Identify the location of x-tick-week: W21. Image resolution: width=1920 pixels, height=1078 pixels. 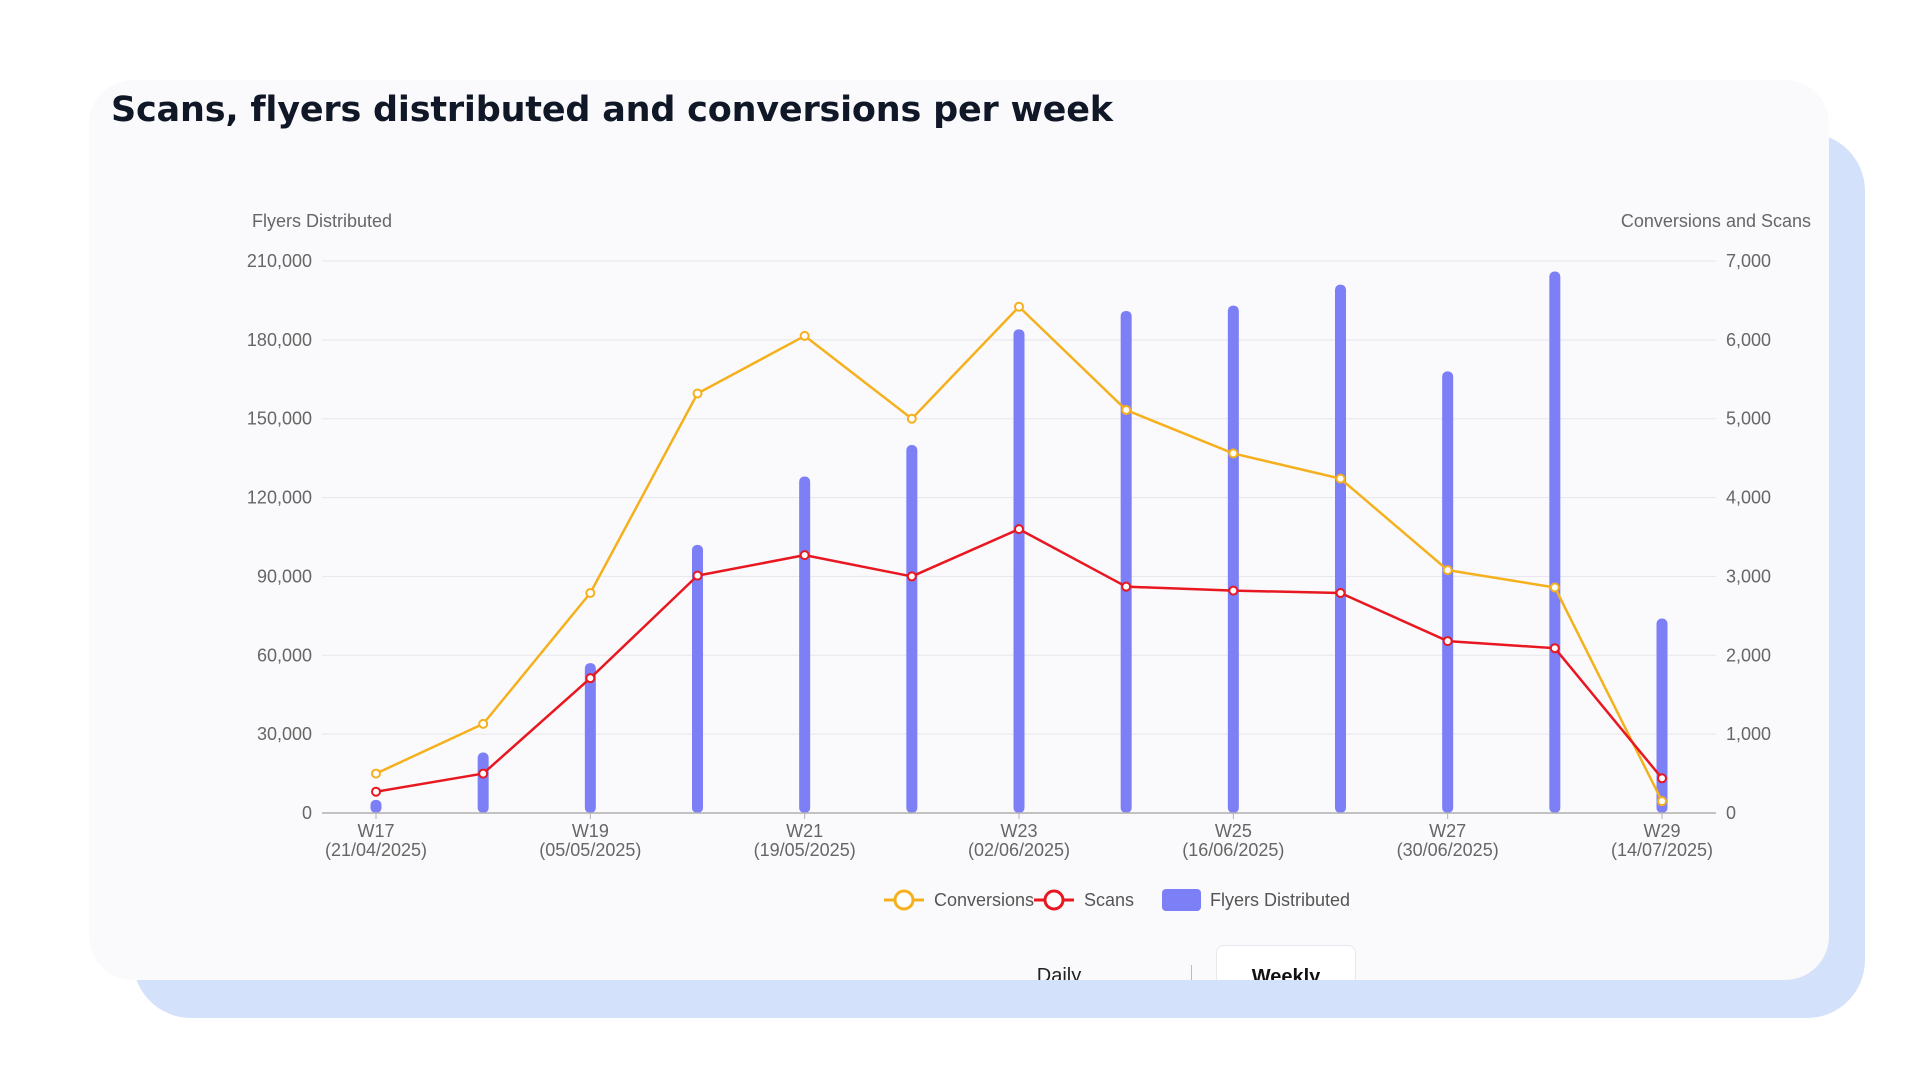
(804, 831).